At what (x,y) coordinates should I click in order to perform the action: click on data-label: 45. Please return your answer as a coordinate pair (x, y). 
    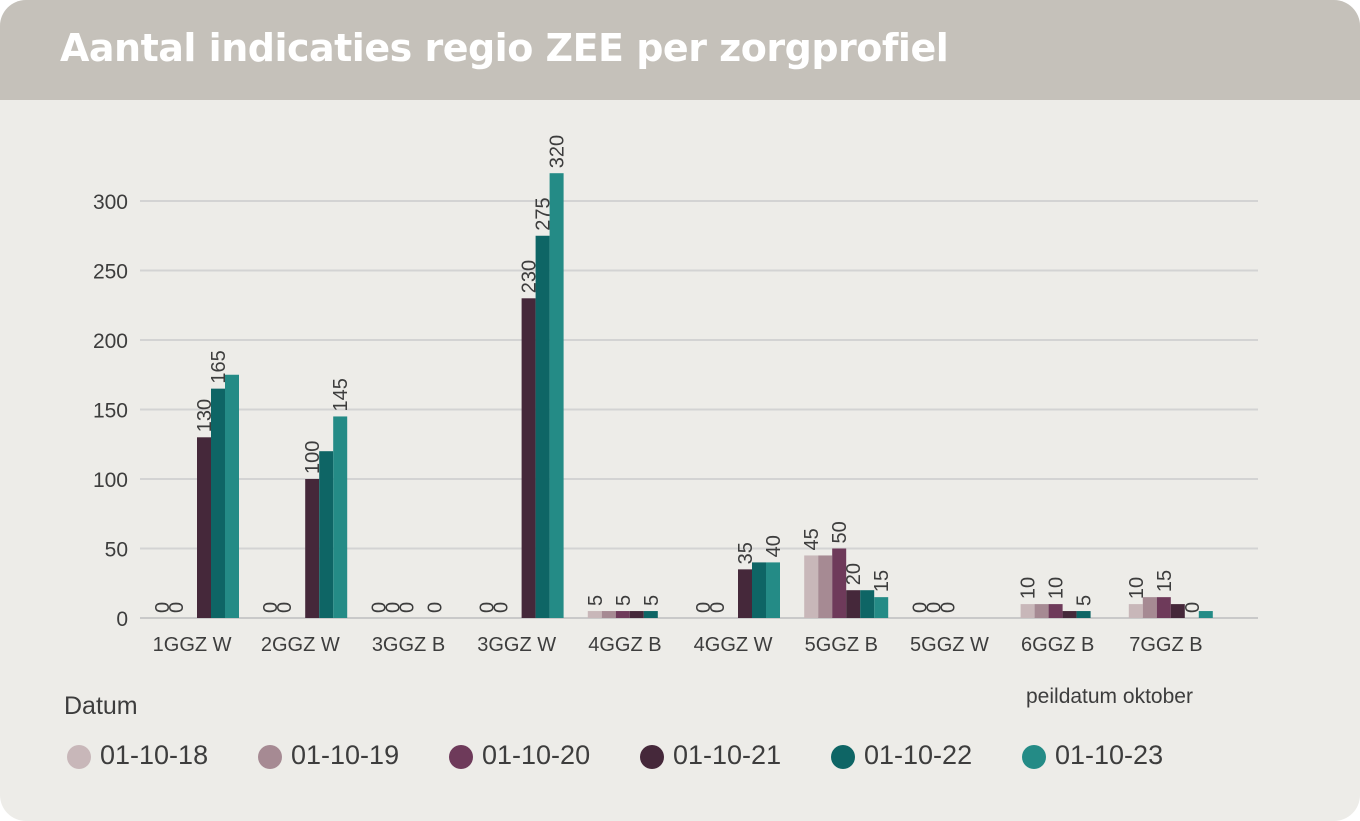
    Looking at the image, I should click on (812, 539).